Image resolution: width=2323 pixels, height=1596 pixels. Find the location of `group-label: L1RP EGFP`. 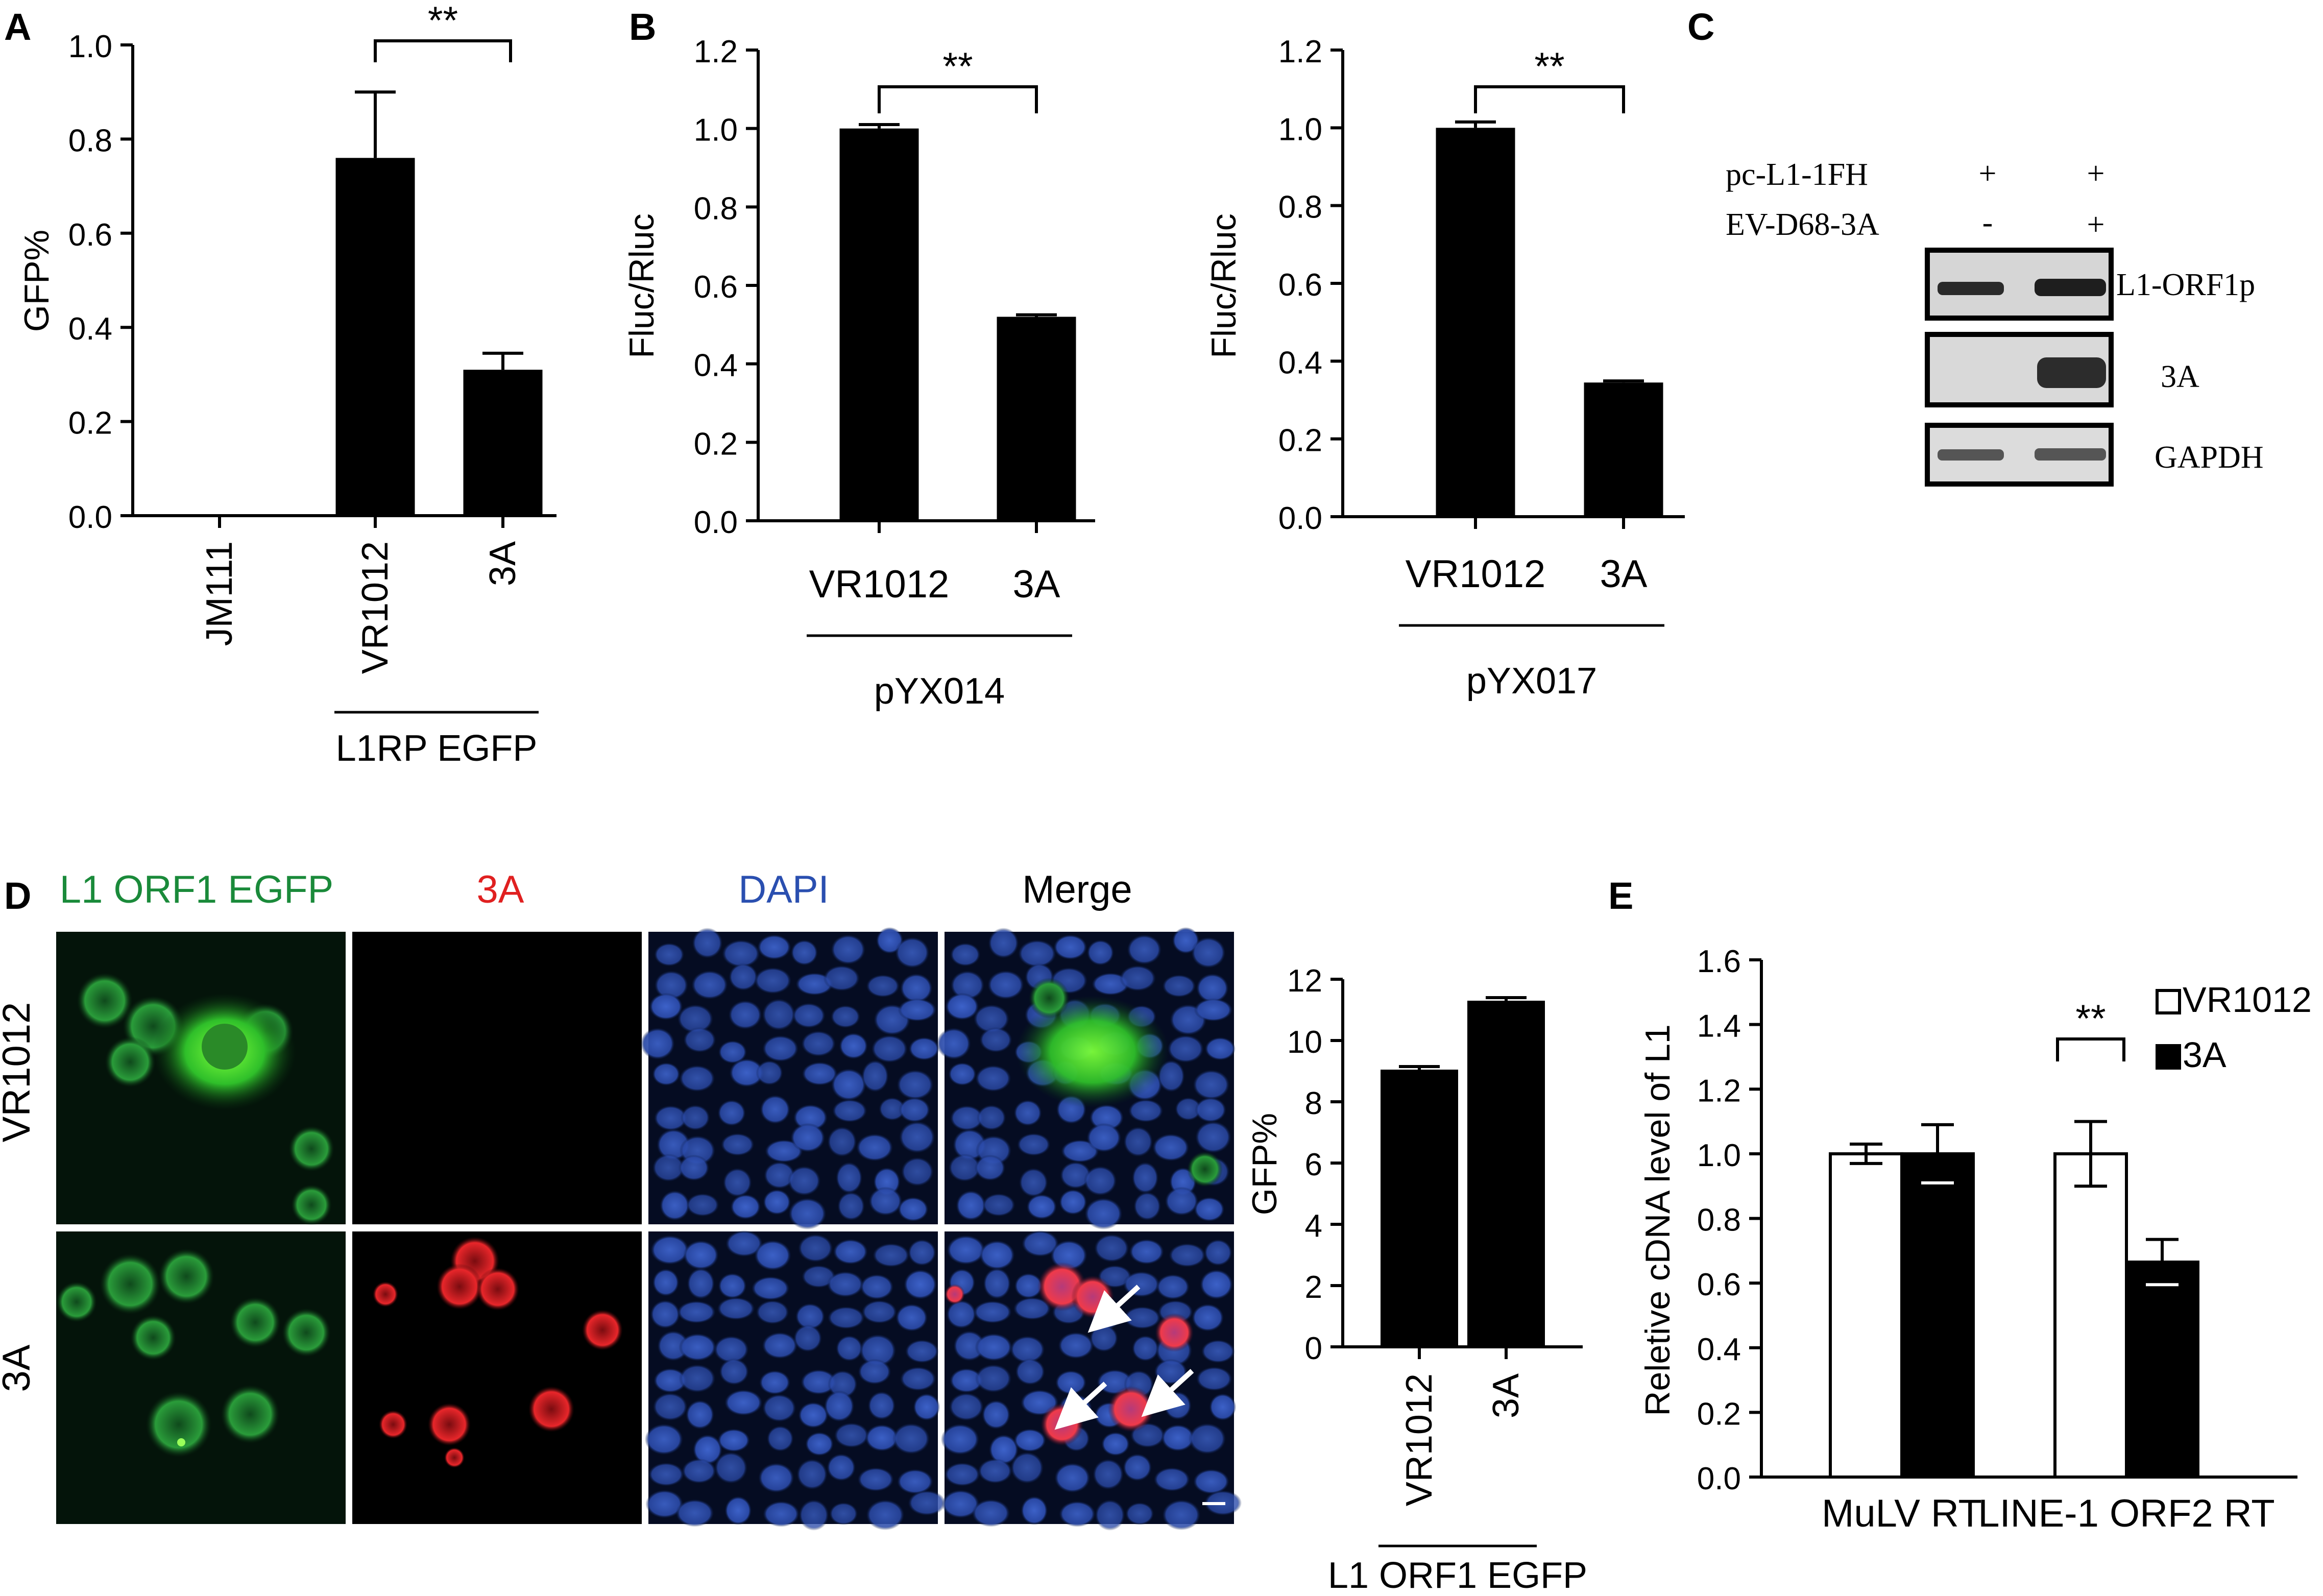

group-label: L1RP EGFP is located at coordinates (437, 748).